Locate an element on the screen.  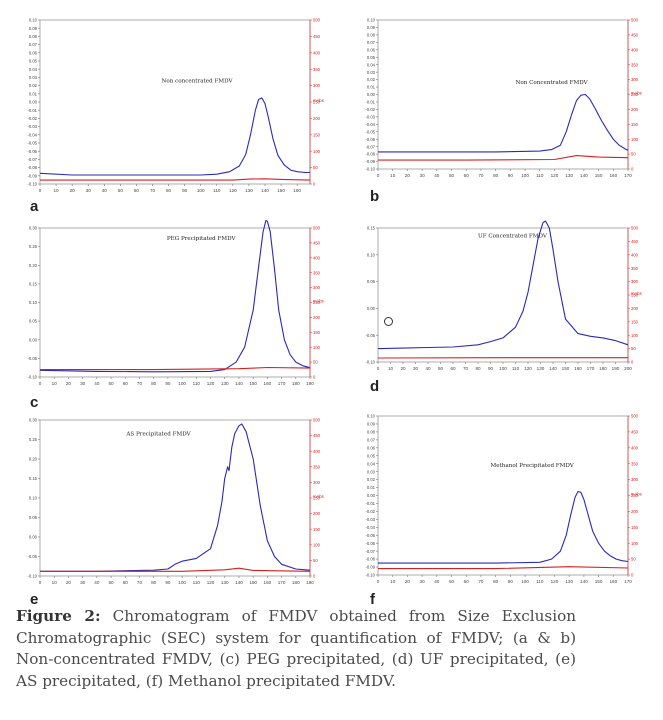
x-tick-label: 80 is located at coordinates (169, 190).